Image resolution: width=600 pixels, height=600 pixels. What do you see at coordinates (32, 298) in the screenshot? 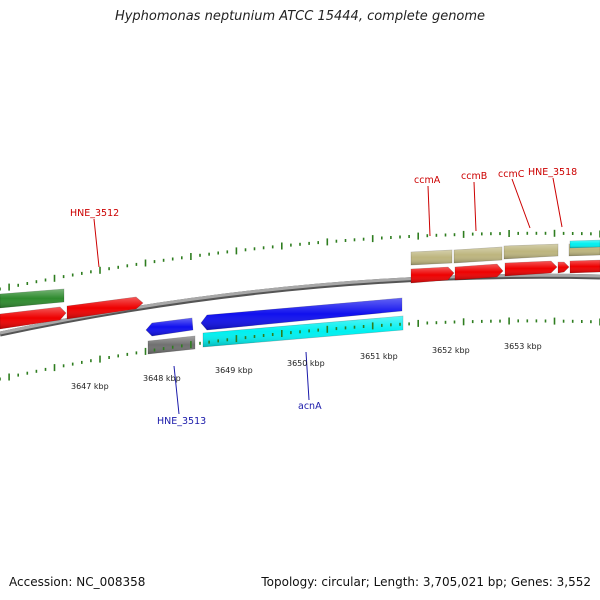
I see `gene-green-forward` at bounding box center [32, 298].